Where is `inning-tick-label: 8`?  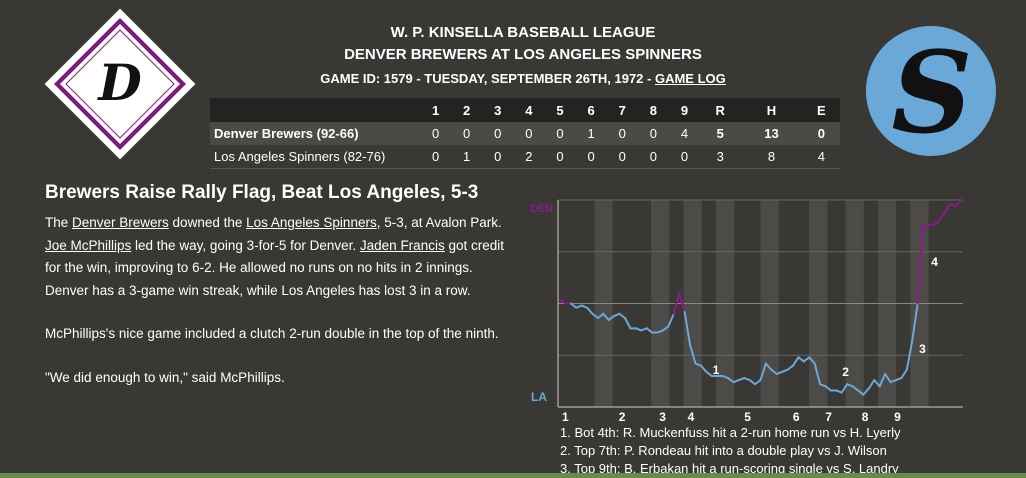
inning-tick-label: 8 is located at coordinates (865, 417).